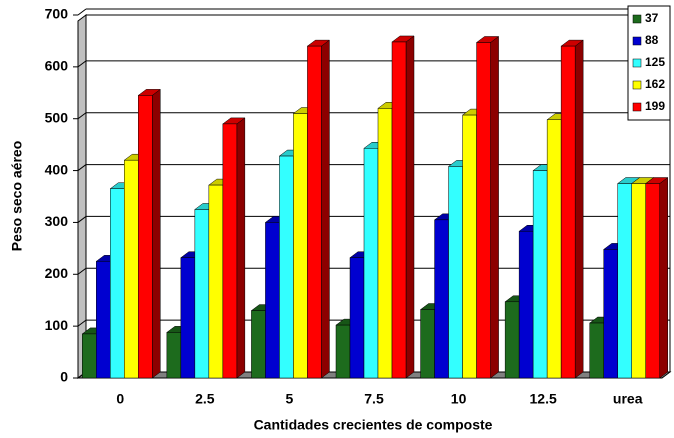  Describe the element at coordinates (57, 169) in the screenshot. I see `y-tick-label: 400` at that location.